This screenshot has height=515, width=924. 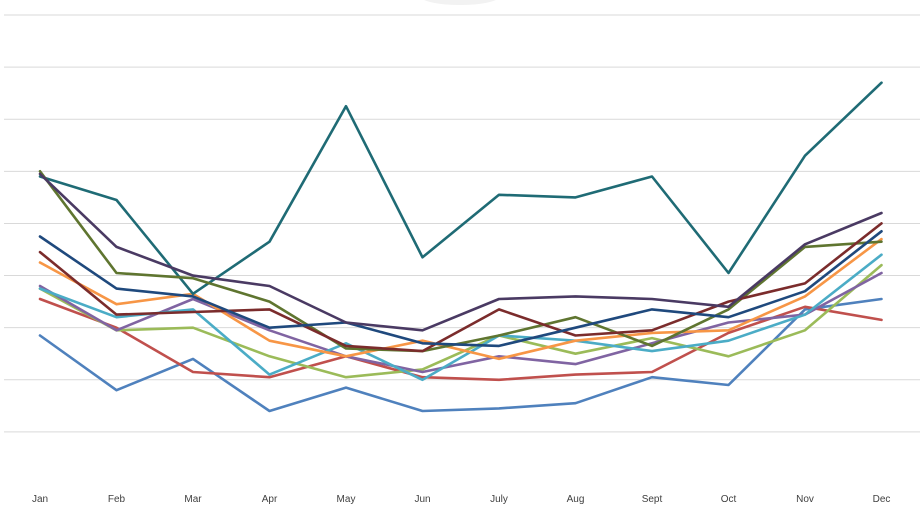 I want to click on x-tick-label: May, so click(x=346, y=499).